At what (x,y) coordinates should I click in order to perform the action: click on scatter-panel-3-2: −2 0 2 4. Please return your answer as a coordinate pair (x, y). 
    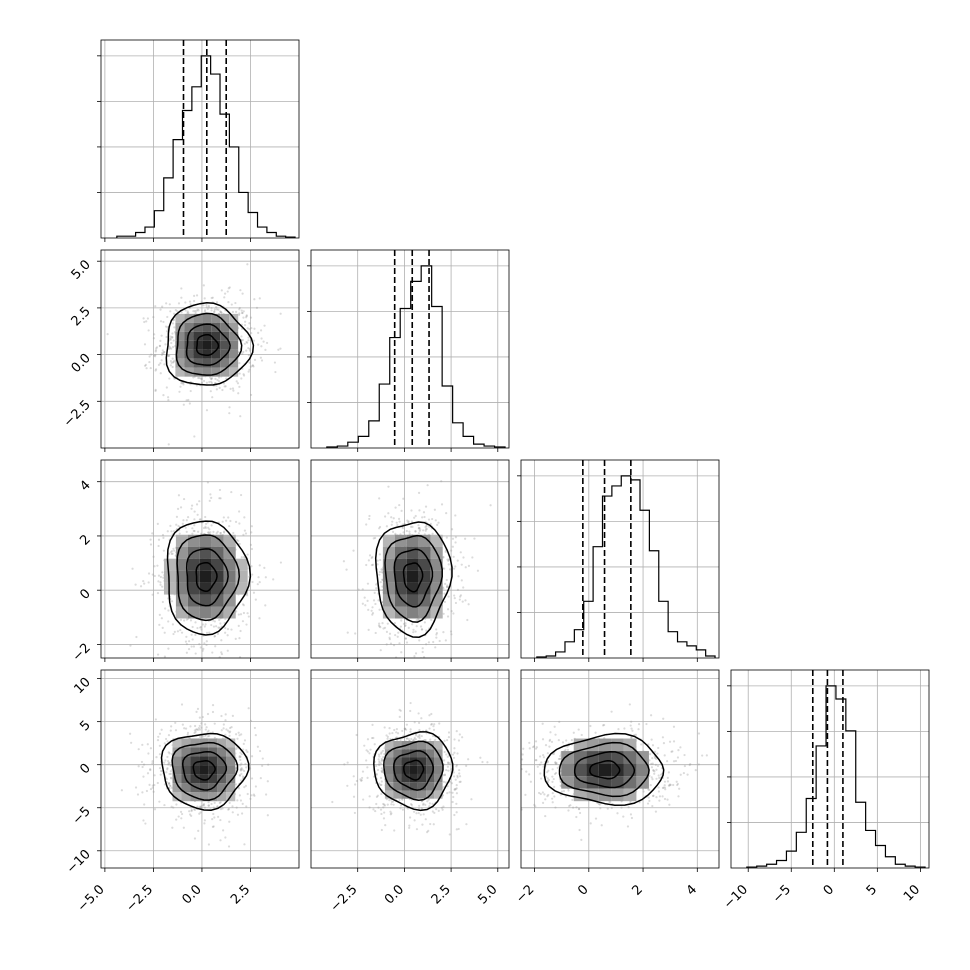
    Looking at the image, I should click on (616, 787).